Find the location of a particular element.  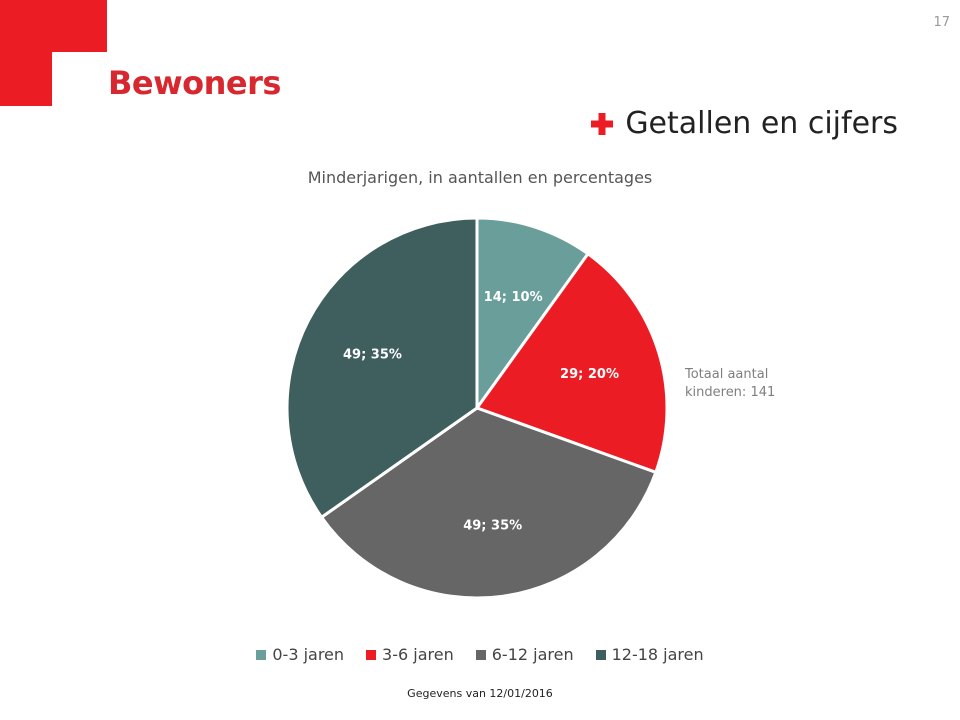

total-note-line1: Totaal aantal is located at coordinates (727, 374).